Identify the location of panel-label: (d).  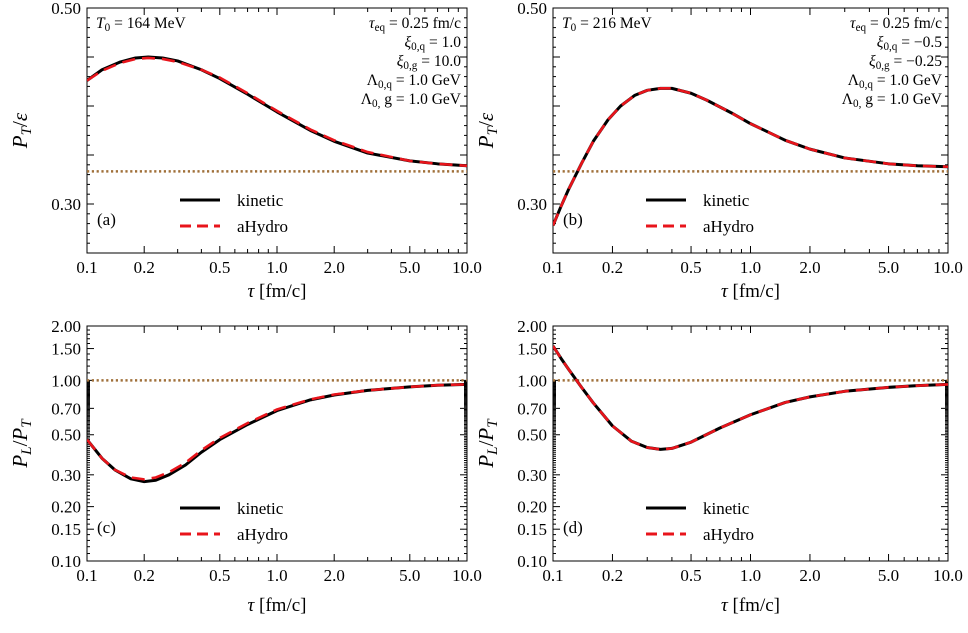
(573, 527).